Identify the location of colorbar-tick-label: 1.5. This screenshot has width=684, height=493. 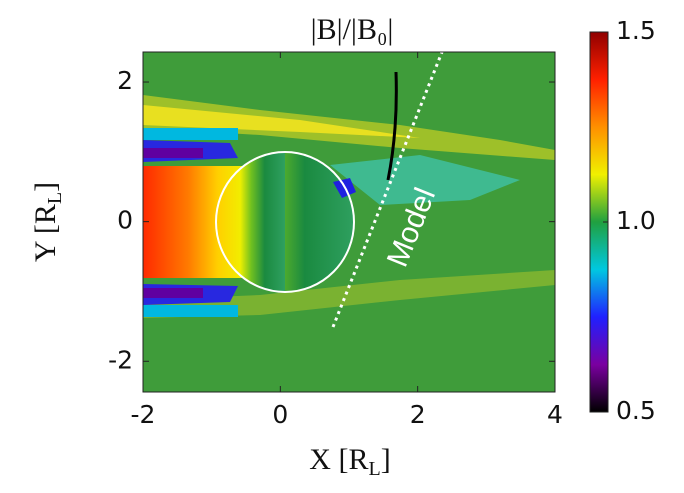
(636, 30).